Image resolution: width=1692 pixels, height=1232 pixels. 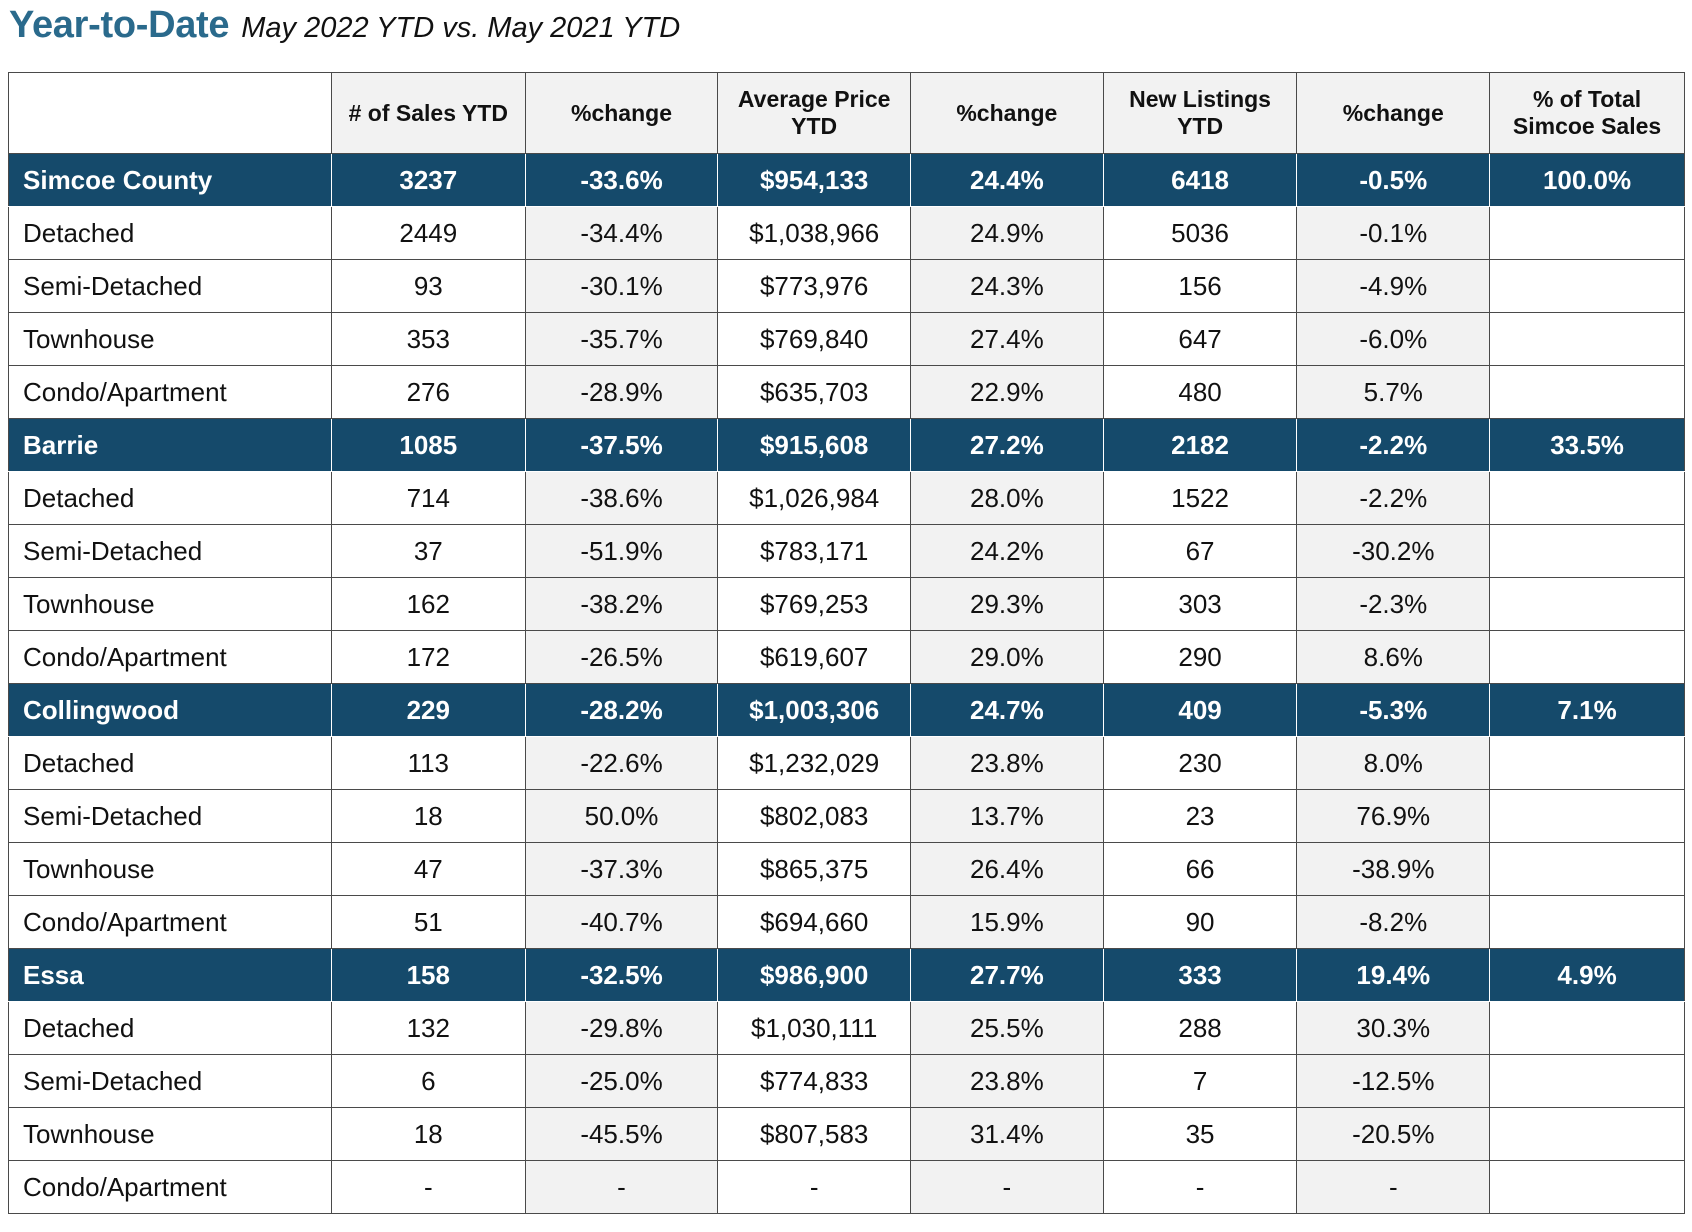 What do you see at coordinates (621, 180) in the screenshot?
I see `sales-change-cell: -33.6%` at bounding box center [621, 180].